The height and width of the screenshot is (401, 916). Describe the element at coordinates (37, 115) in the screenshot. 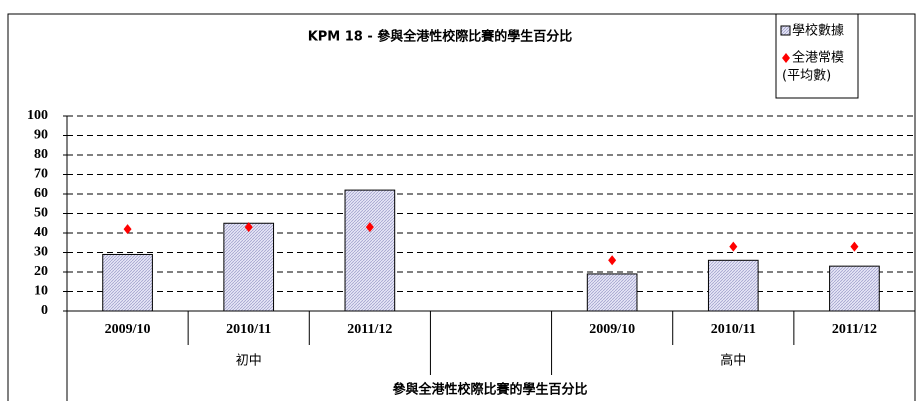

I see `y-tick-label: 100` at that location.